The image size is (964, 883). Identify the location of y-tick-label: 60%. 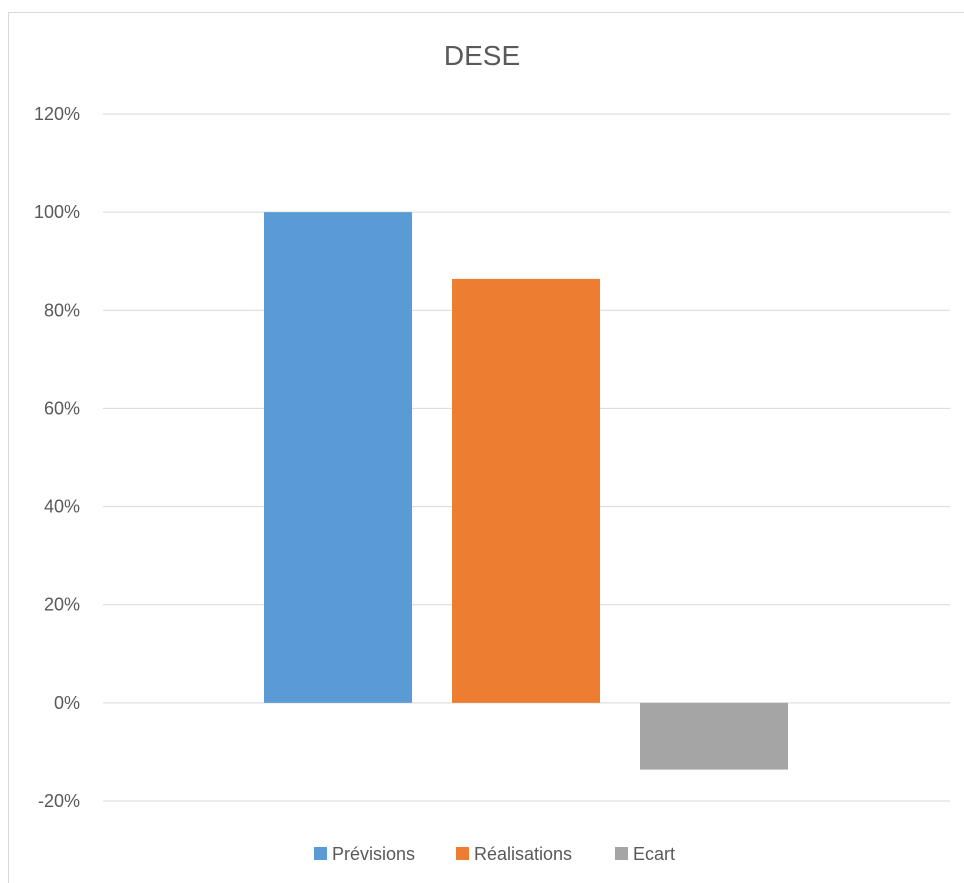
(62, 408).